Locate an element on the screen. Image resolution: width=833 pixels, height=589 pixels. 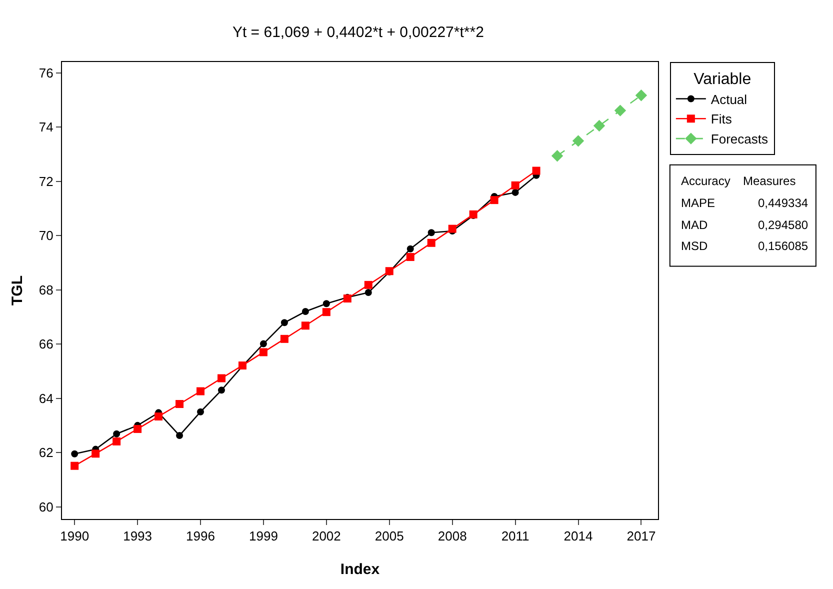
text: 0,156085 is located at coordinates (783, 246).